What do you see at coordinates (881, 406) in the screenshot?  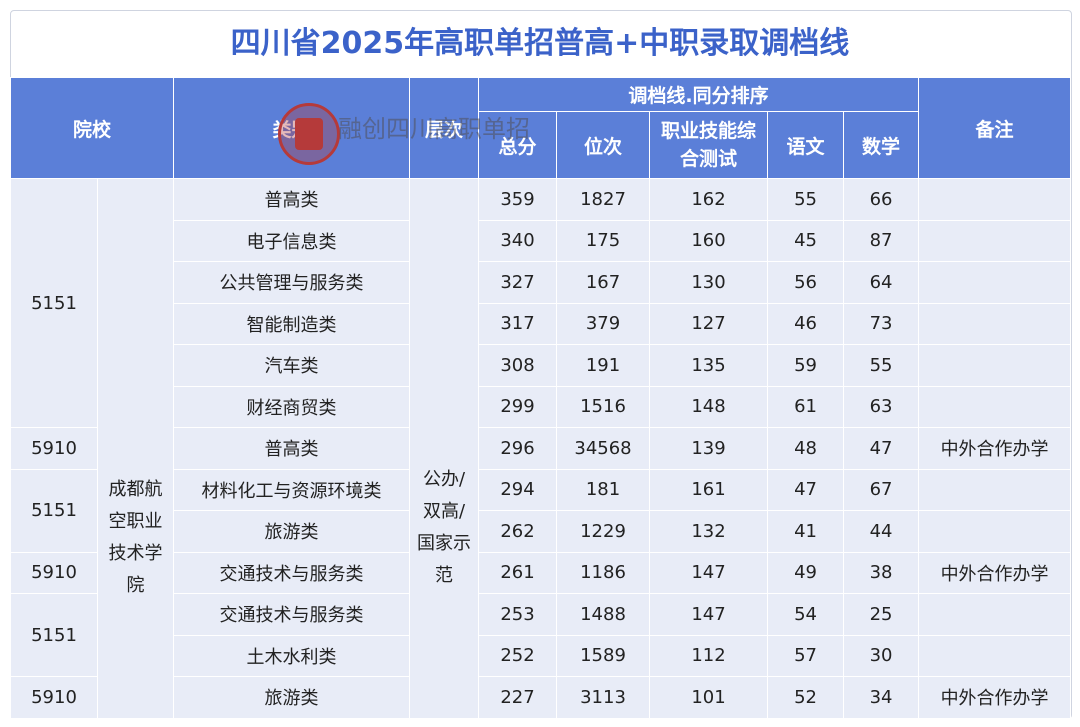 I see `math-cell: 63` at bounding box center [881, 406].